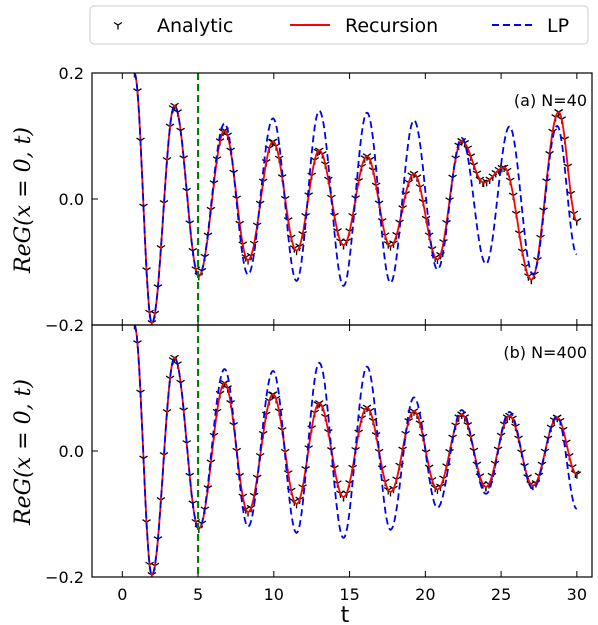 This screenshot has height=625, width=598. Describe the element at coordinates (64, 514) in the screenshot. I see `panel-b-yticks: −0.2 0.0` at that location.